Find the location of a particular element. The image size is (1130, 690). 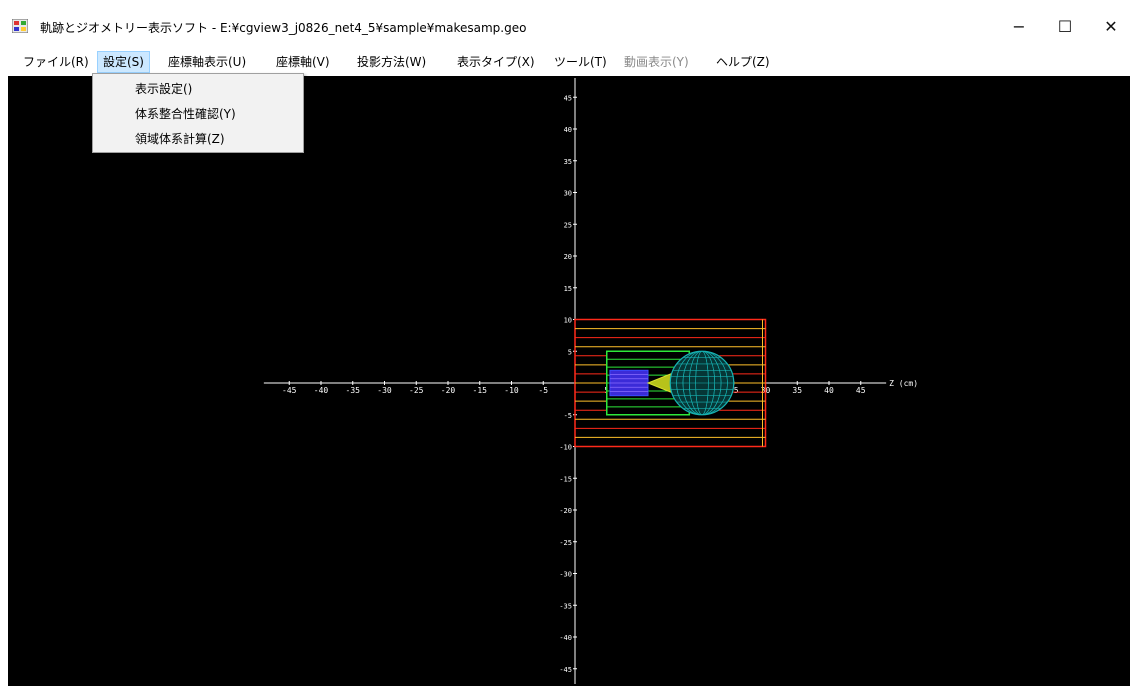

y-tick-label: -20 is located at coordinates (565, 511).